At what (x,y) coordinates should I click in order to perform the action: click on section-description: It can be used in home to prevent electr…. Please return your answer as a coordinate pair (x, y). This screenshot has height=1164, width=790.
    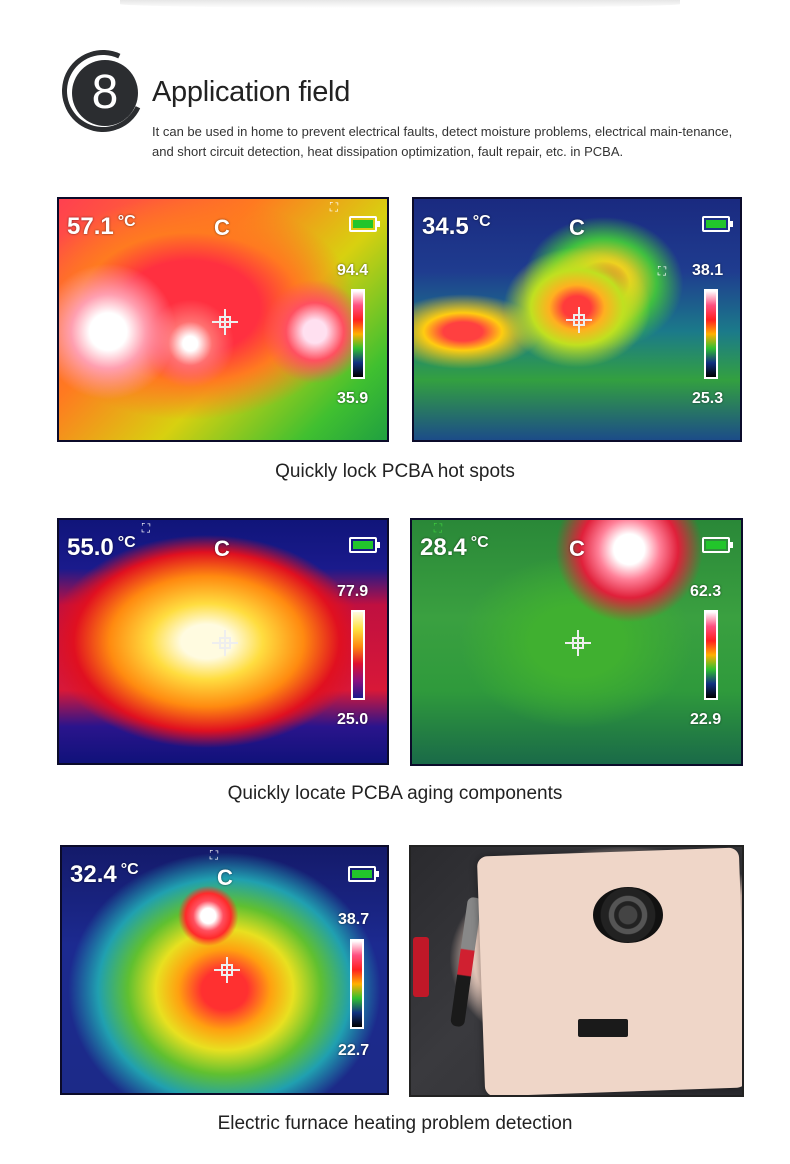
    Looking at the image, I should click on (442, 141).